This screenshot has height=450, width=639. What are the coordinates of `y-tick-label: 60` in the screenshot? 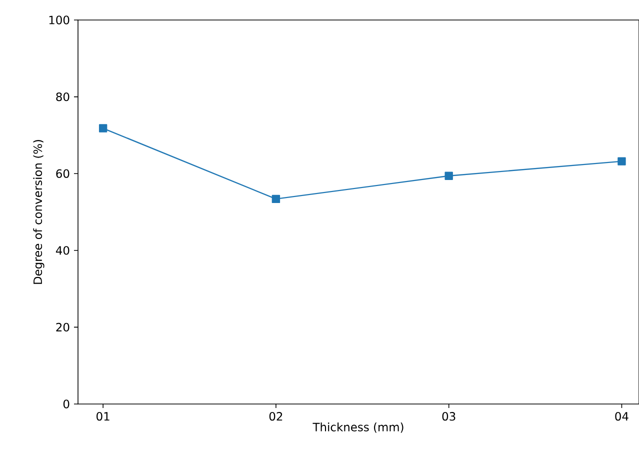 It's located at (63, 173).